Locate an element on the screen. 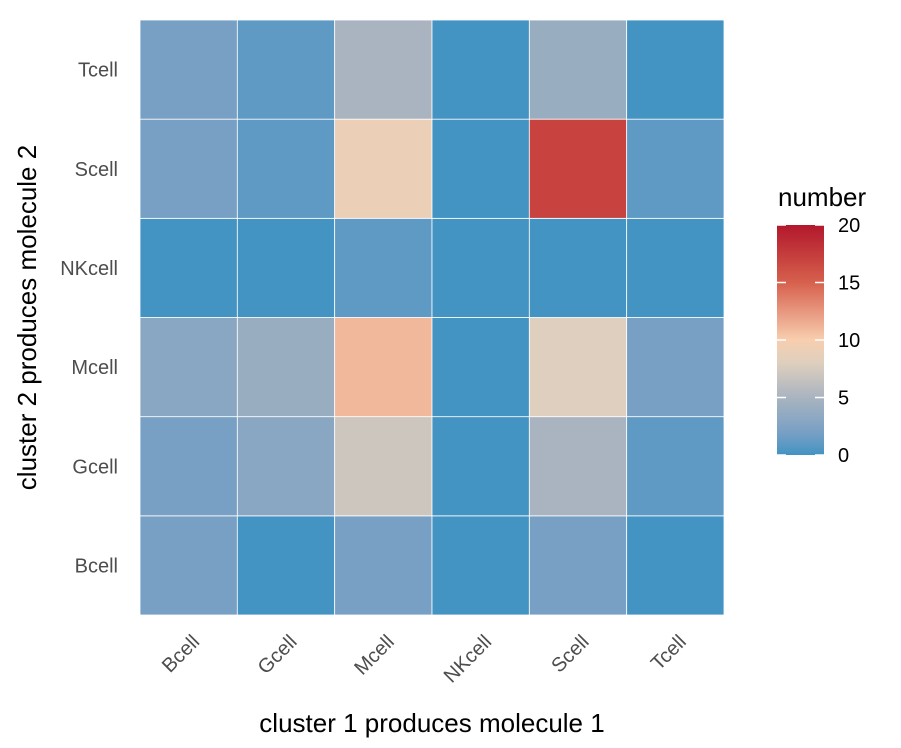 Image resolution: width=901 pixels, height=748 pixels. heatmap-cell-nkcell-tcell is located at coordinates (480, 69).